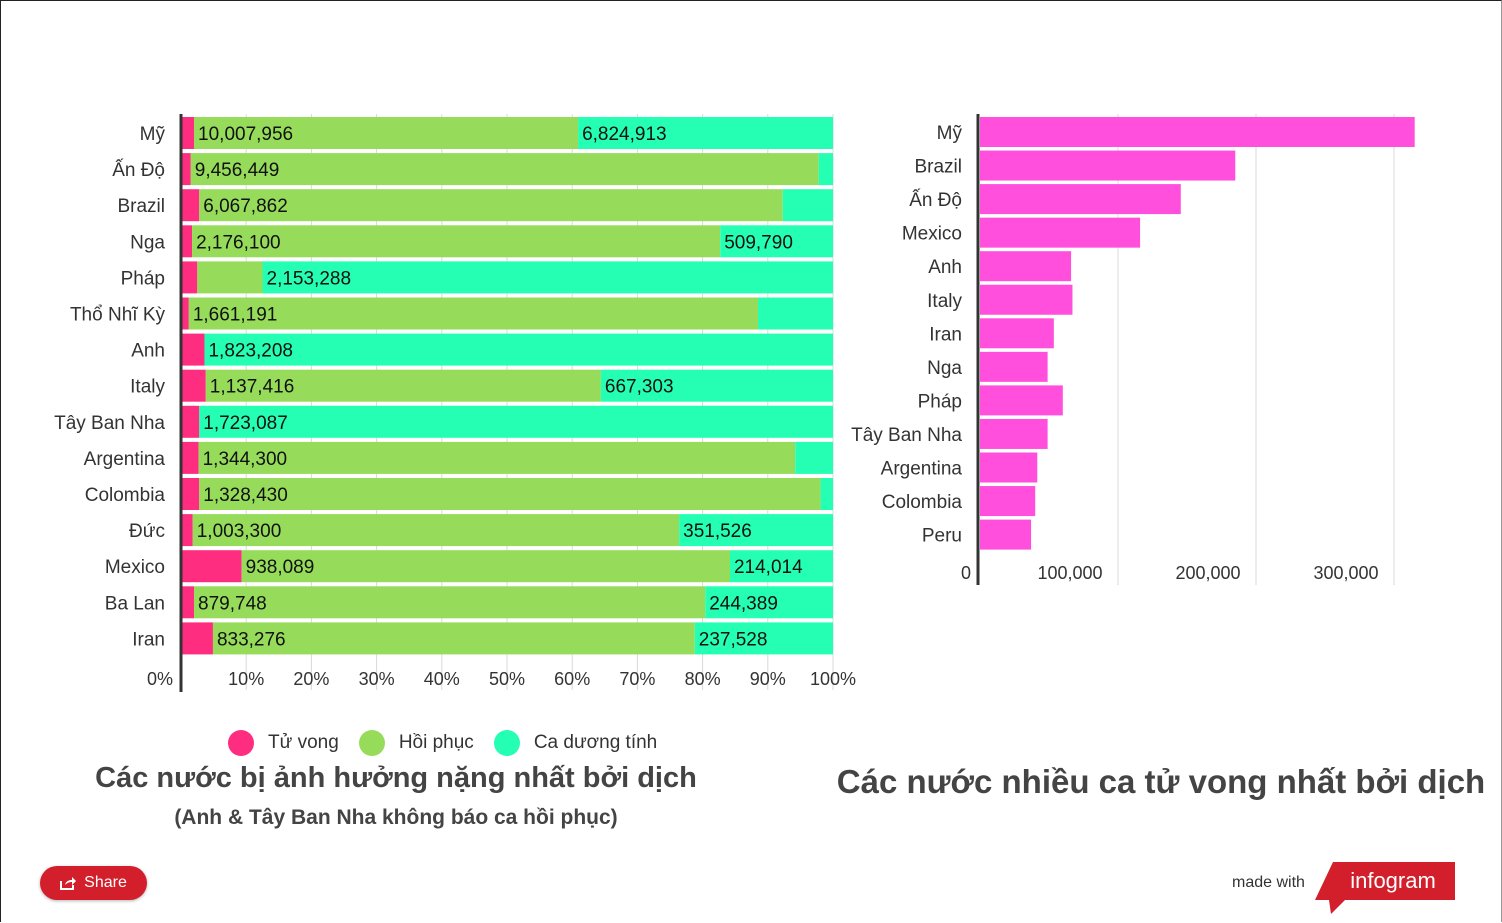  What do you see at coordinates (1069, 573) in the screenshot?
I see `x-tick-label-right: 100,000` at bounding box center [1069, 573].